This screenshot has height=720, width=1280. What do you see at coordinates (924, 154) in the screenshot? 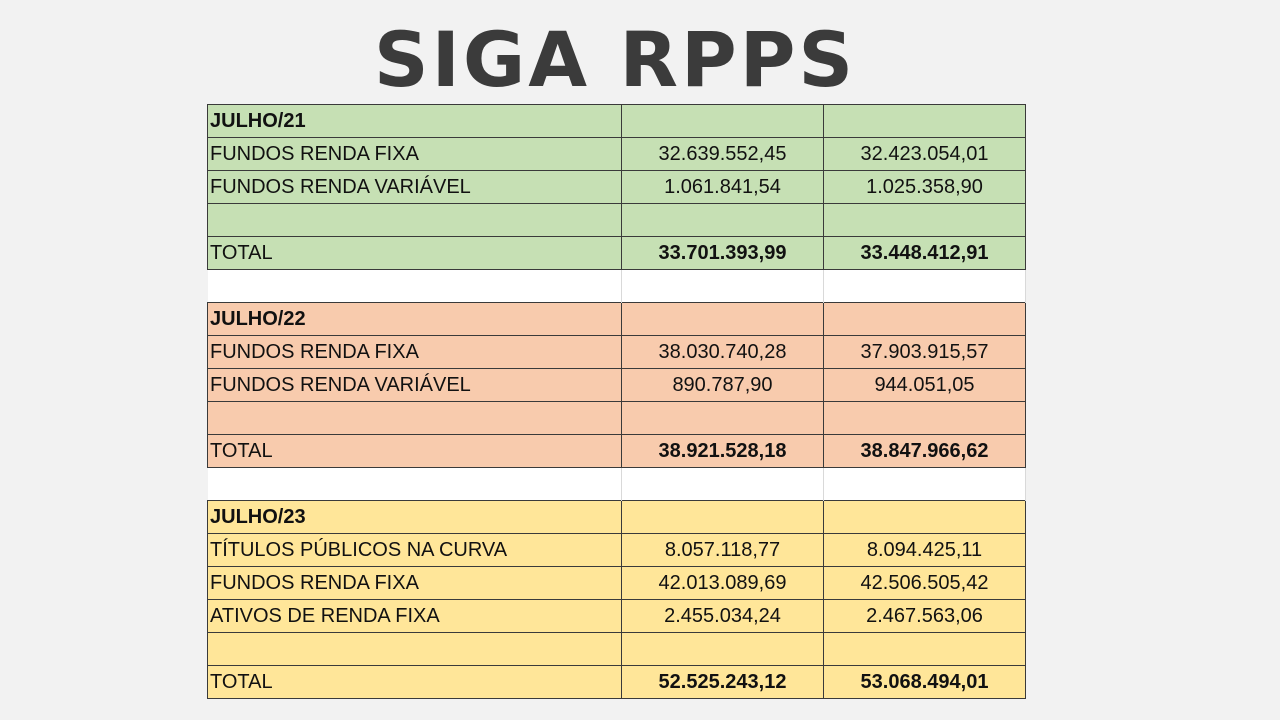
I see `value-cell-b: 32.423.054,01` at bounding box center [924, 154].